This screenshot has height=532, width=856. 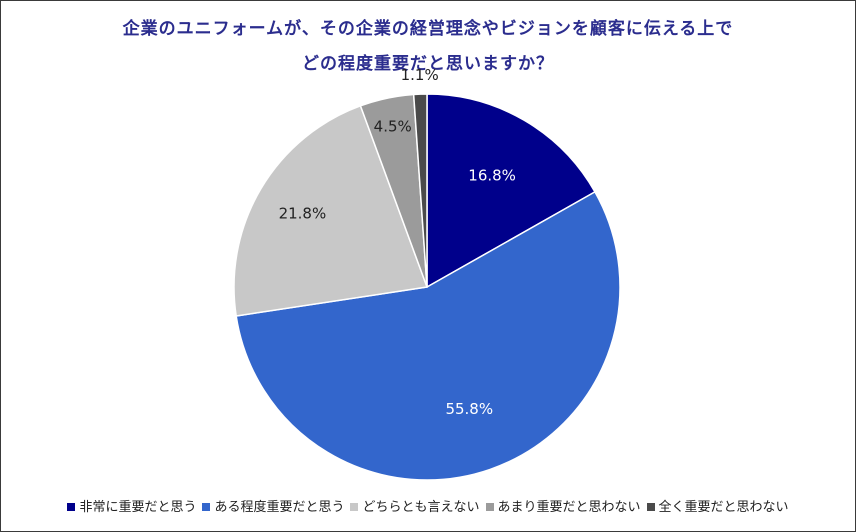 What do you see at coordinates (428, 64) in the screenshot?
I see `chart-title-line2: どの程度重要だと思いますか？` at bounding box center [428, 64].